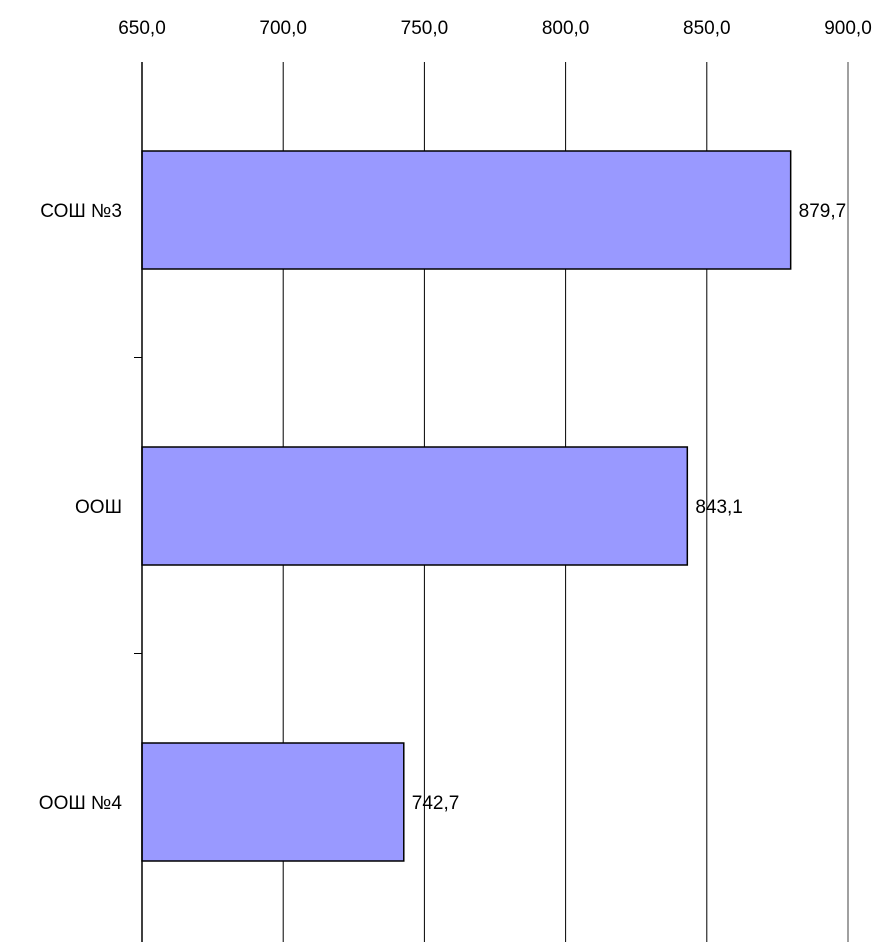 The height and width of the screenshot is (942, 881). I want to click on x-tick-label: 800,0, so click(566, 28).